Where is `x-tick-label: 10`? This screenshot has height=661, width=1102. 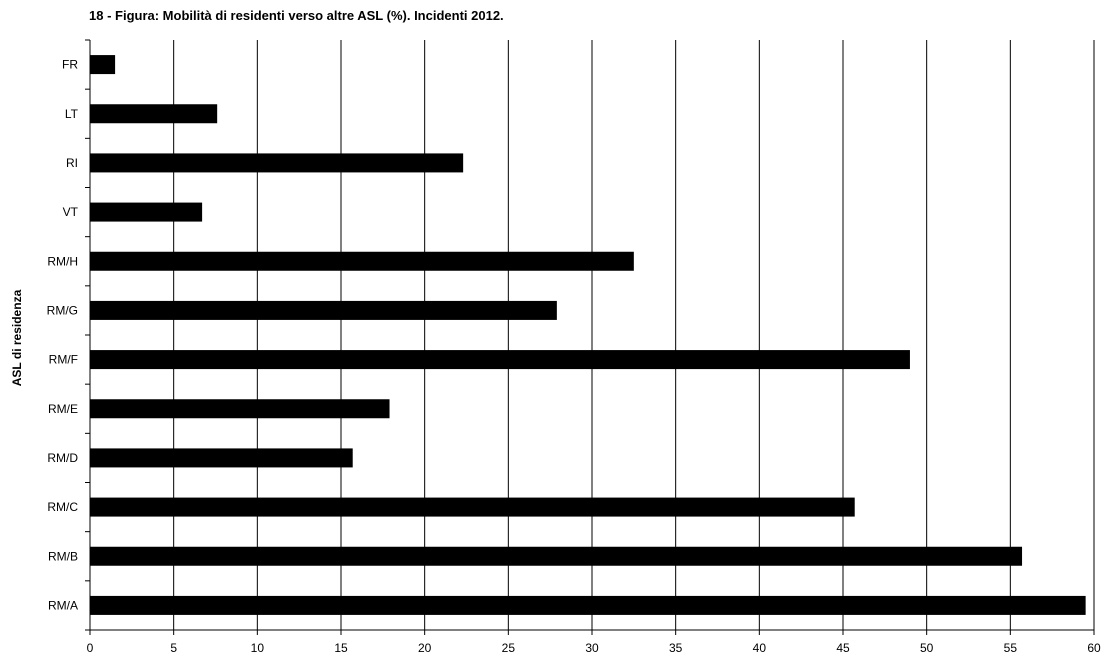 x-tick-label: 10 is located at coordinates (258, 648).